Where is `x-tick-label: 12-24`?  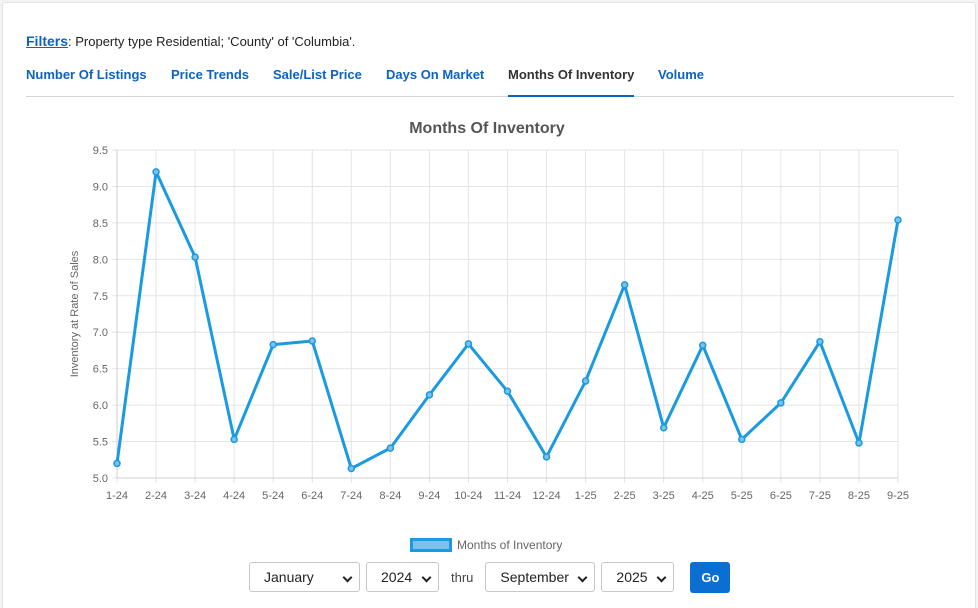
x-tick-label: 12-24 is located at coordinates (546, 496).